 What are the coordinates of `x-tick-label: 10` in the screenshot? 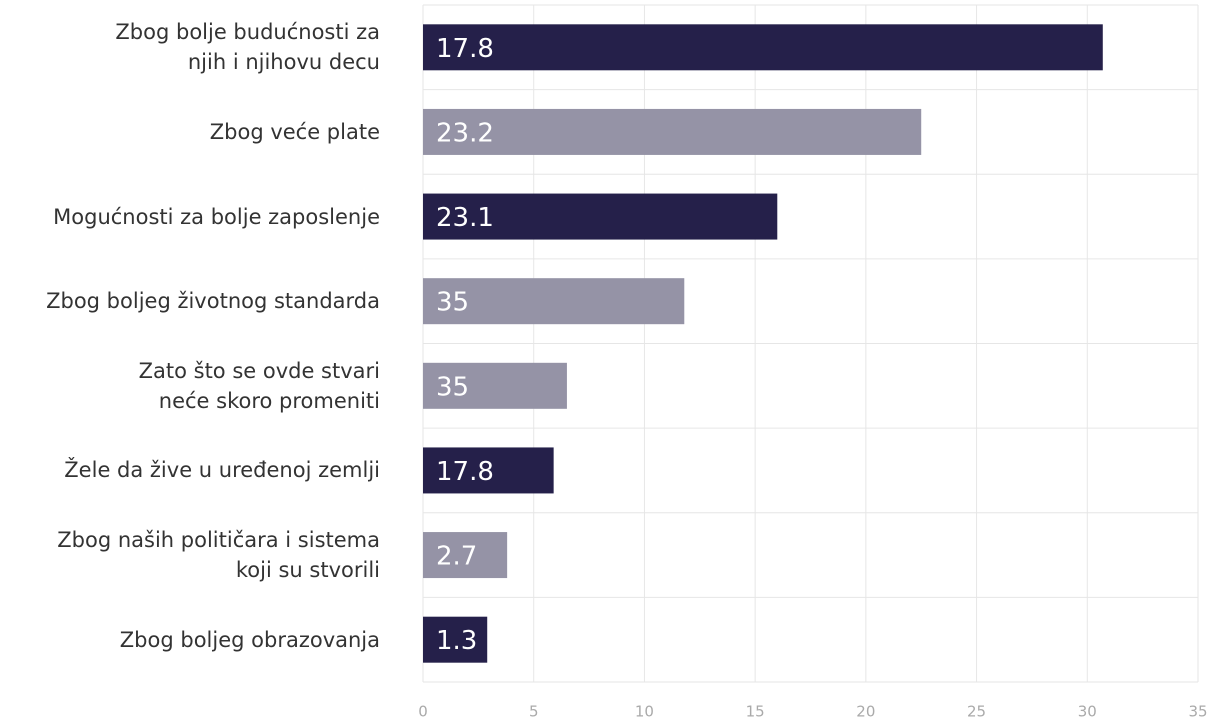 It's located at (644, 712).